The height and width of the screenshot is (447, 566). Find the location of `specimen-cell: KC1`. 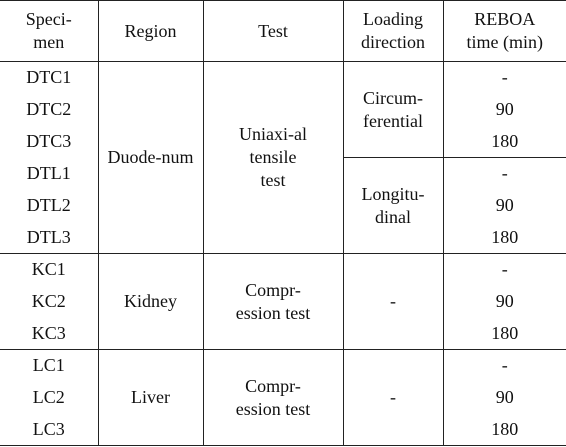

specimen-cell: KC1 is located at coordinates (49, 269).